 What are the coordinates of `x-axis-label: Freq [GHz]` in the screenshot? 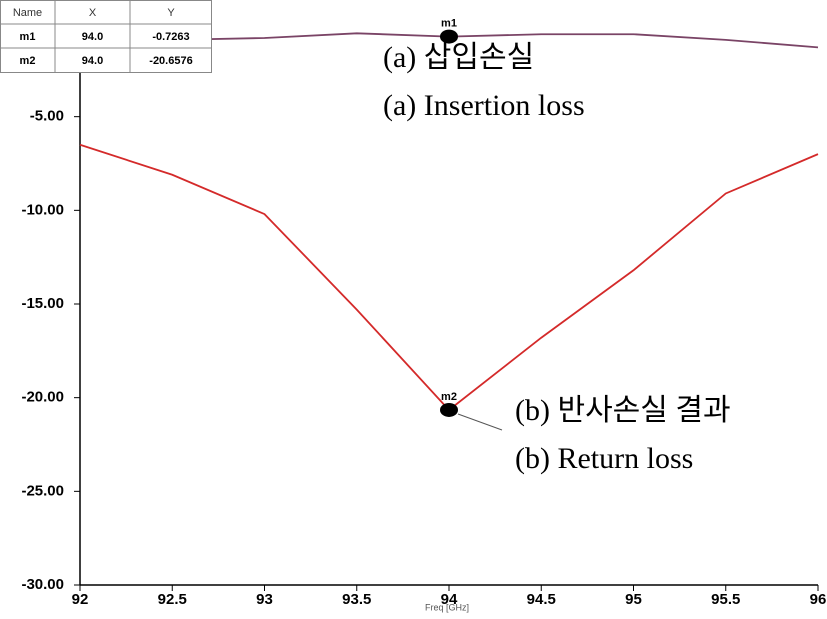 It's located at (447, 607).